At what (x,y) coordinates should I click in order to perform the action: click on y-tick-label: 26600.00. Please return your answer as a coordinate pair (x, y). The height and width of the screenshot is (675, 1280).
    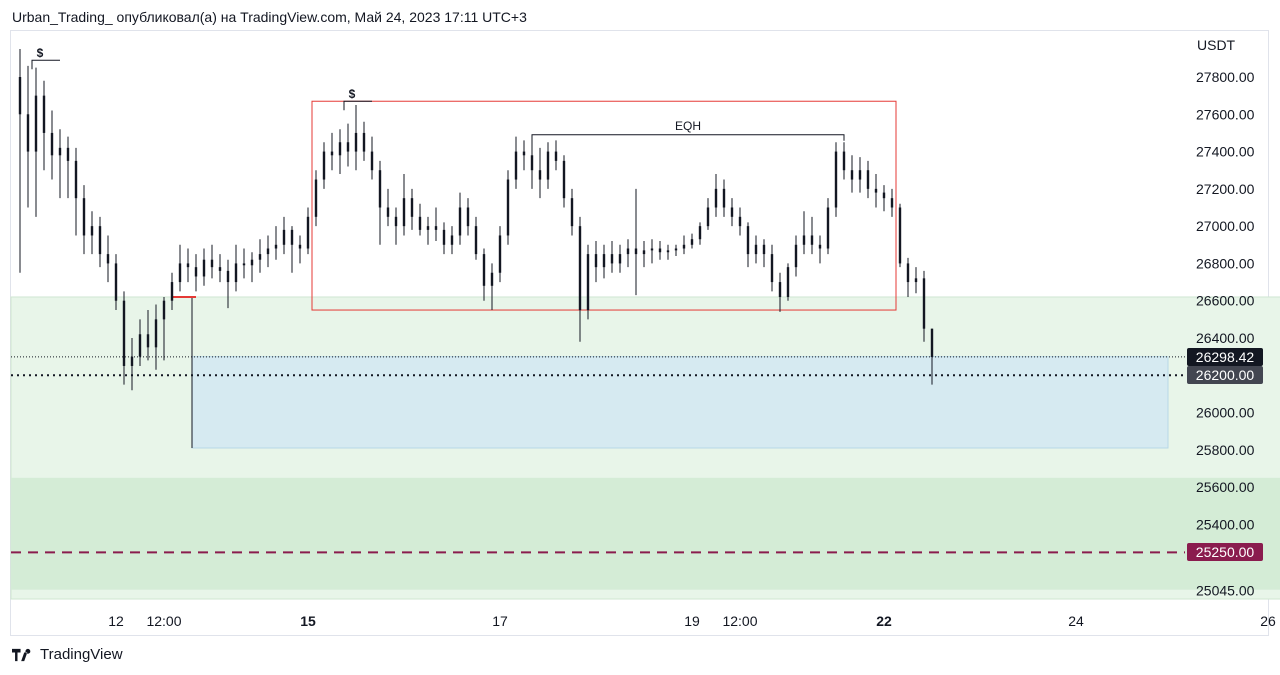
    Looking at the image, I should click on (1225, 301).